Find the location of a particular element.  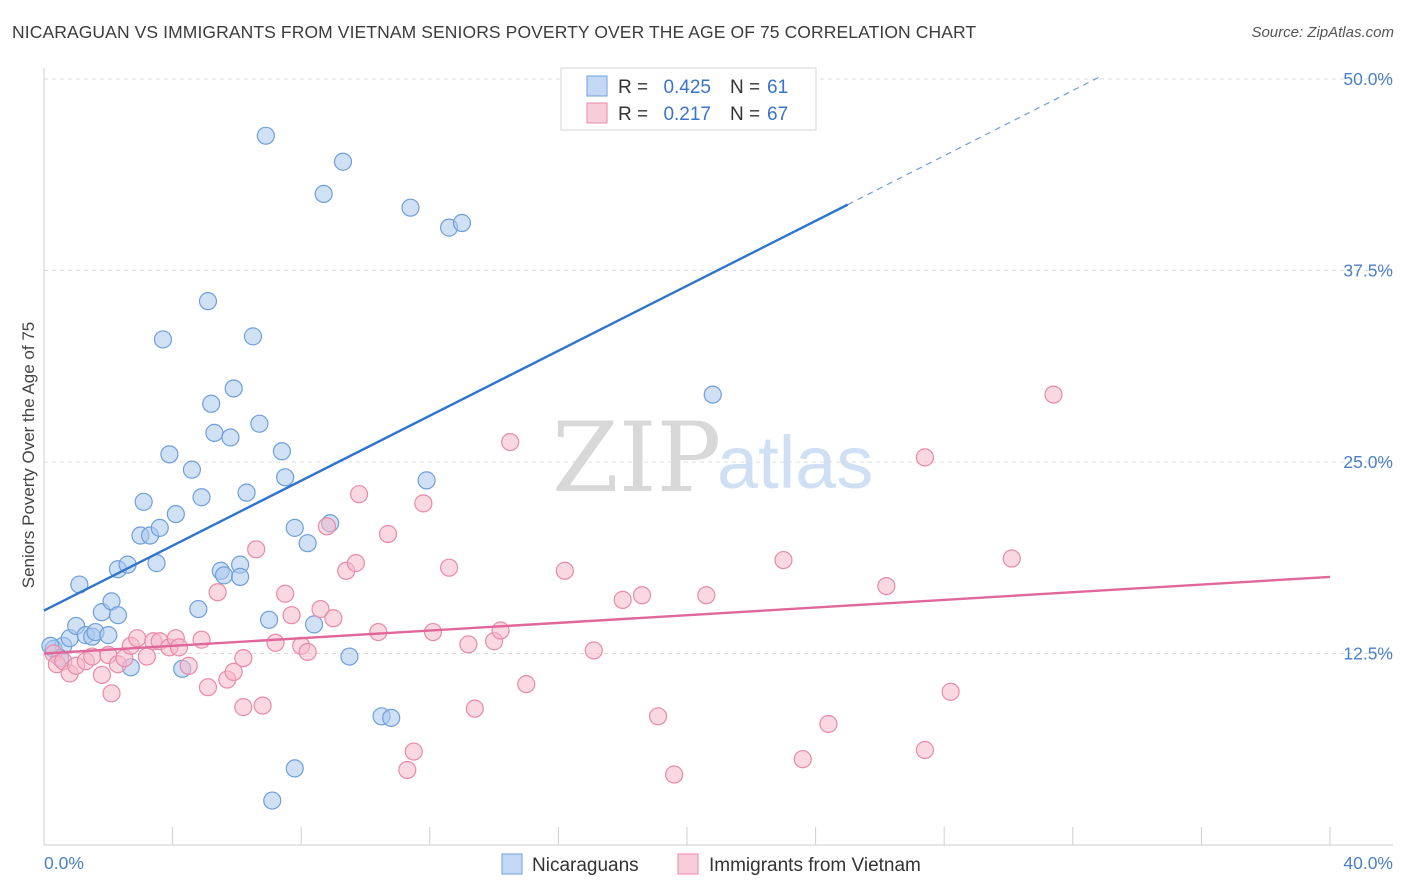

x-tick-label-1: 40.0% is located at coordinates (1368, 863).